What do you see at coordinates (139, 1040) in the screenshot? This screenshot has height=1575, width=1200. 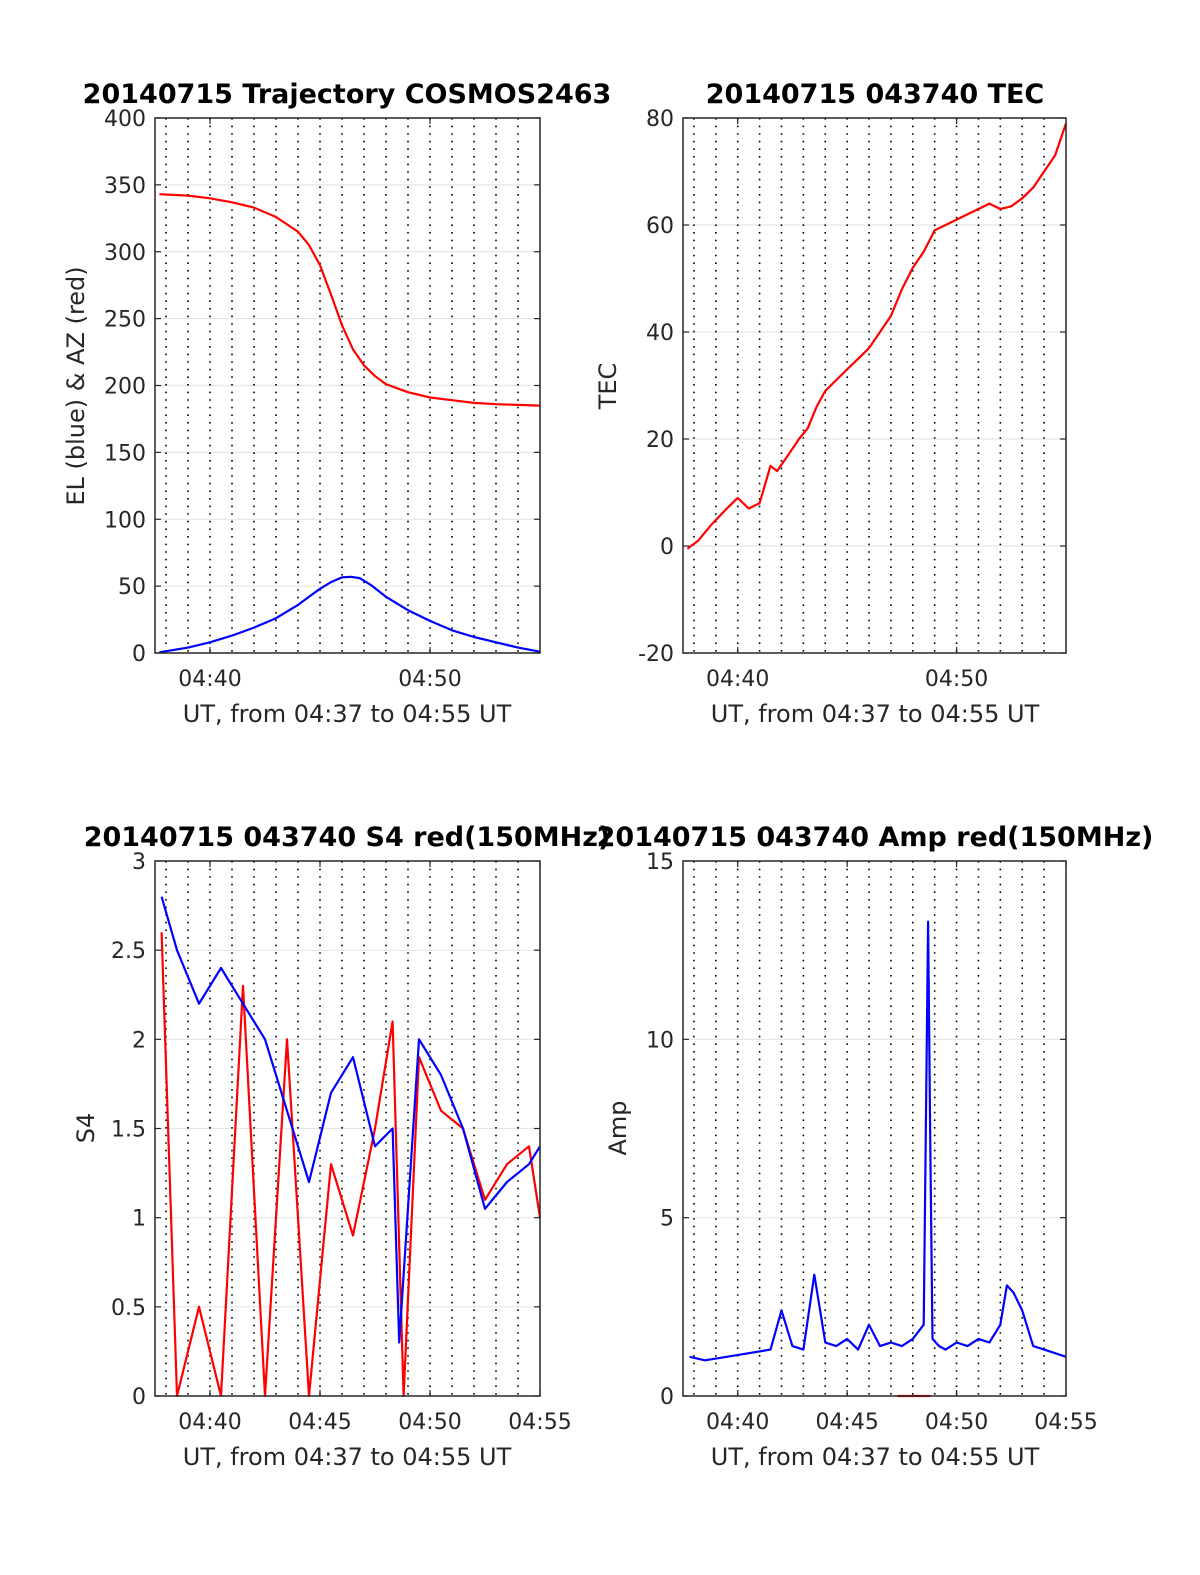 I see `y-tick-label: 2` at bounding box center [139, 1040].